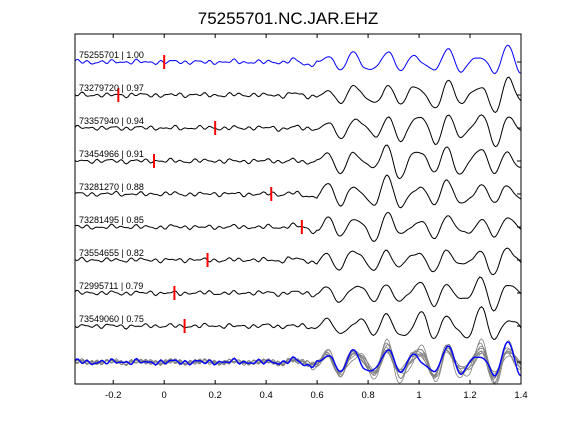 The image size is (576, 432). I want to click on stacked-overlay-group, so click(298, 361).